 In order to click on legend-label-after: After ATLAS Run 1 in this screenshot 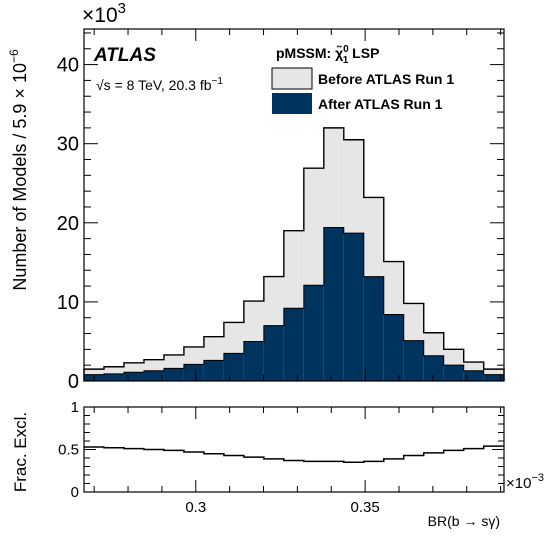, I will do `click(380, 104)`.